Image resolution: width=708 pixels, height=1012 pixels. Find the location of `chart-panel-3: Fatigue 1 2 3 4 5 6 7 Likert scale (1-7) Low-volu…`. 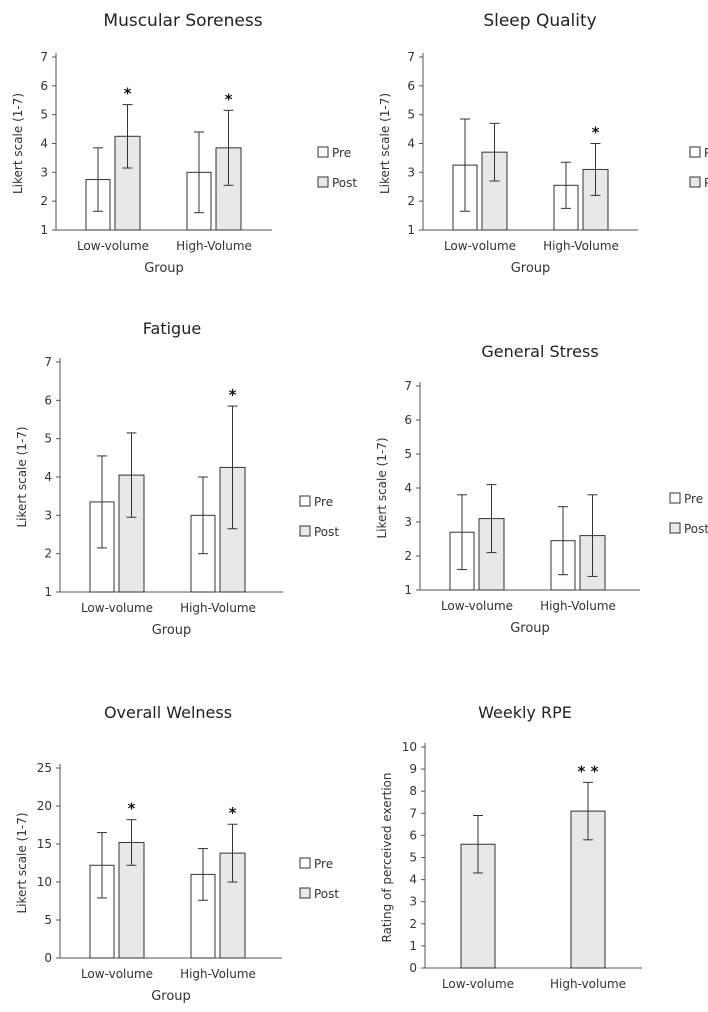

chart-panel-3: Fatigue 1 2 3 4 5 6 7 Likert scale (1-7) Low-volu… is located at coordinates (177, 478).